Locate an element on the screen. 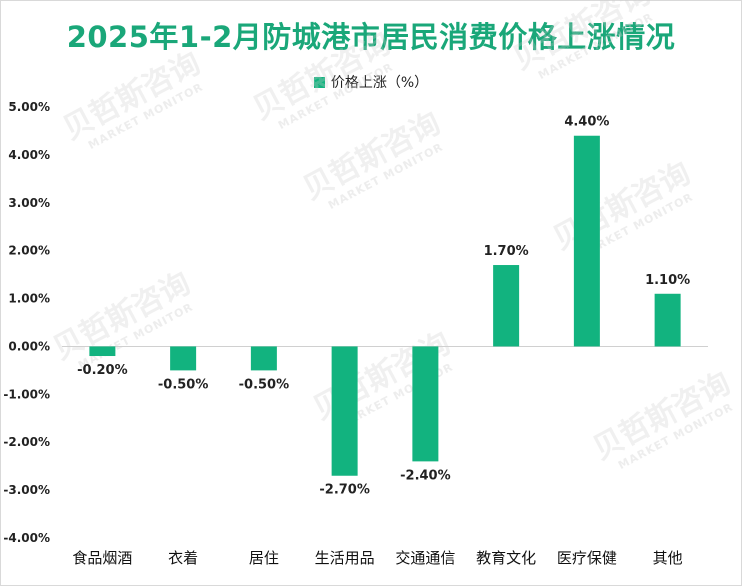  data-label: -2.40% is located at coordinates (425, 475).